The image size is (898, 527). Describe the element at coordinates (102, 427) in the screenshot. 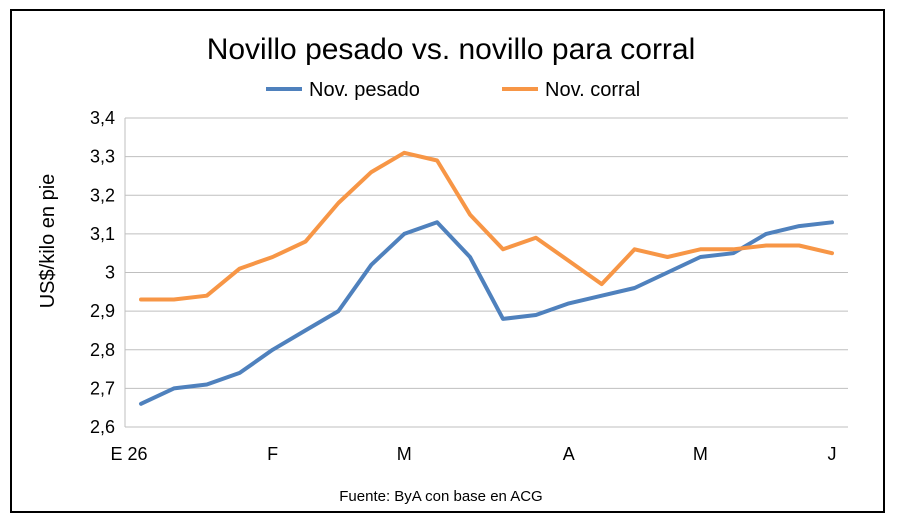

I see `y-tick-label: 2,6` at that location.